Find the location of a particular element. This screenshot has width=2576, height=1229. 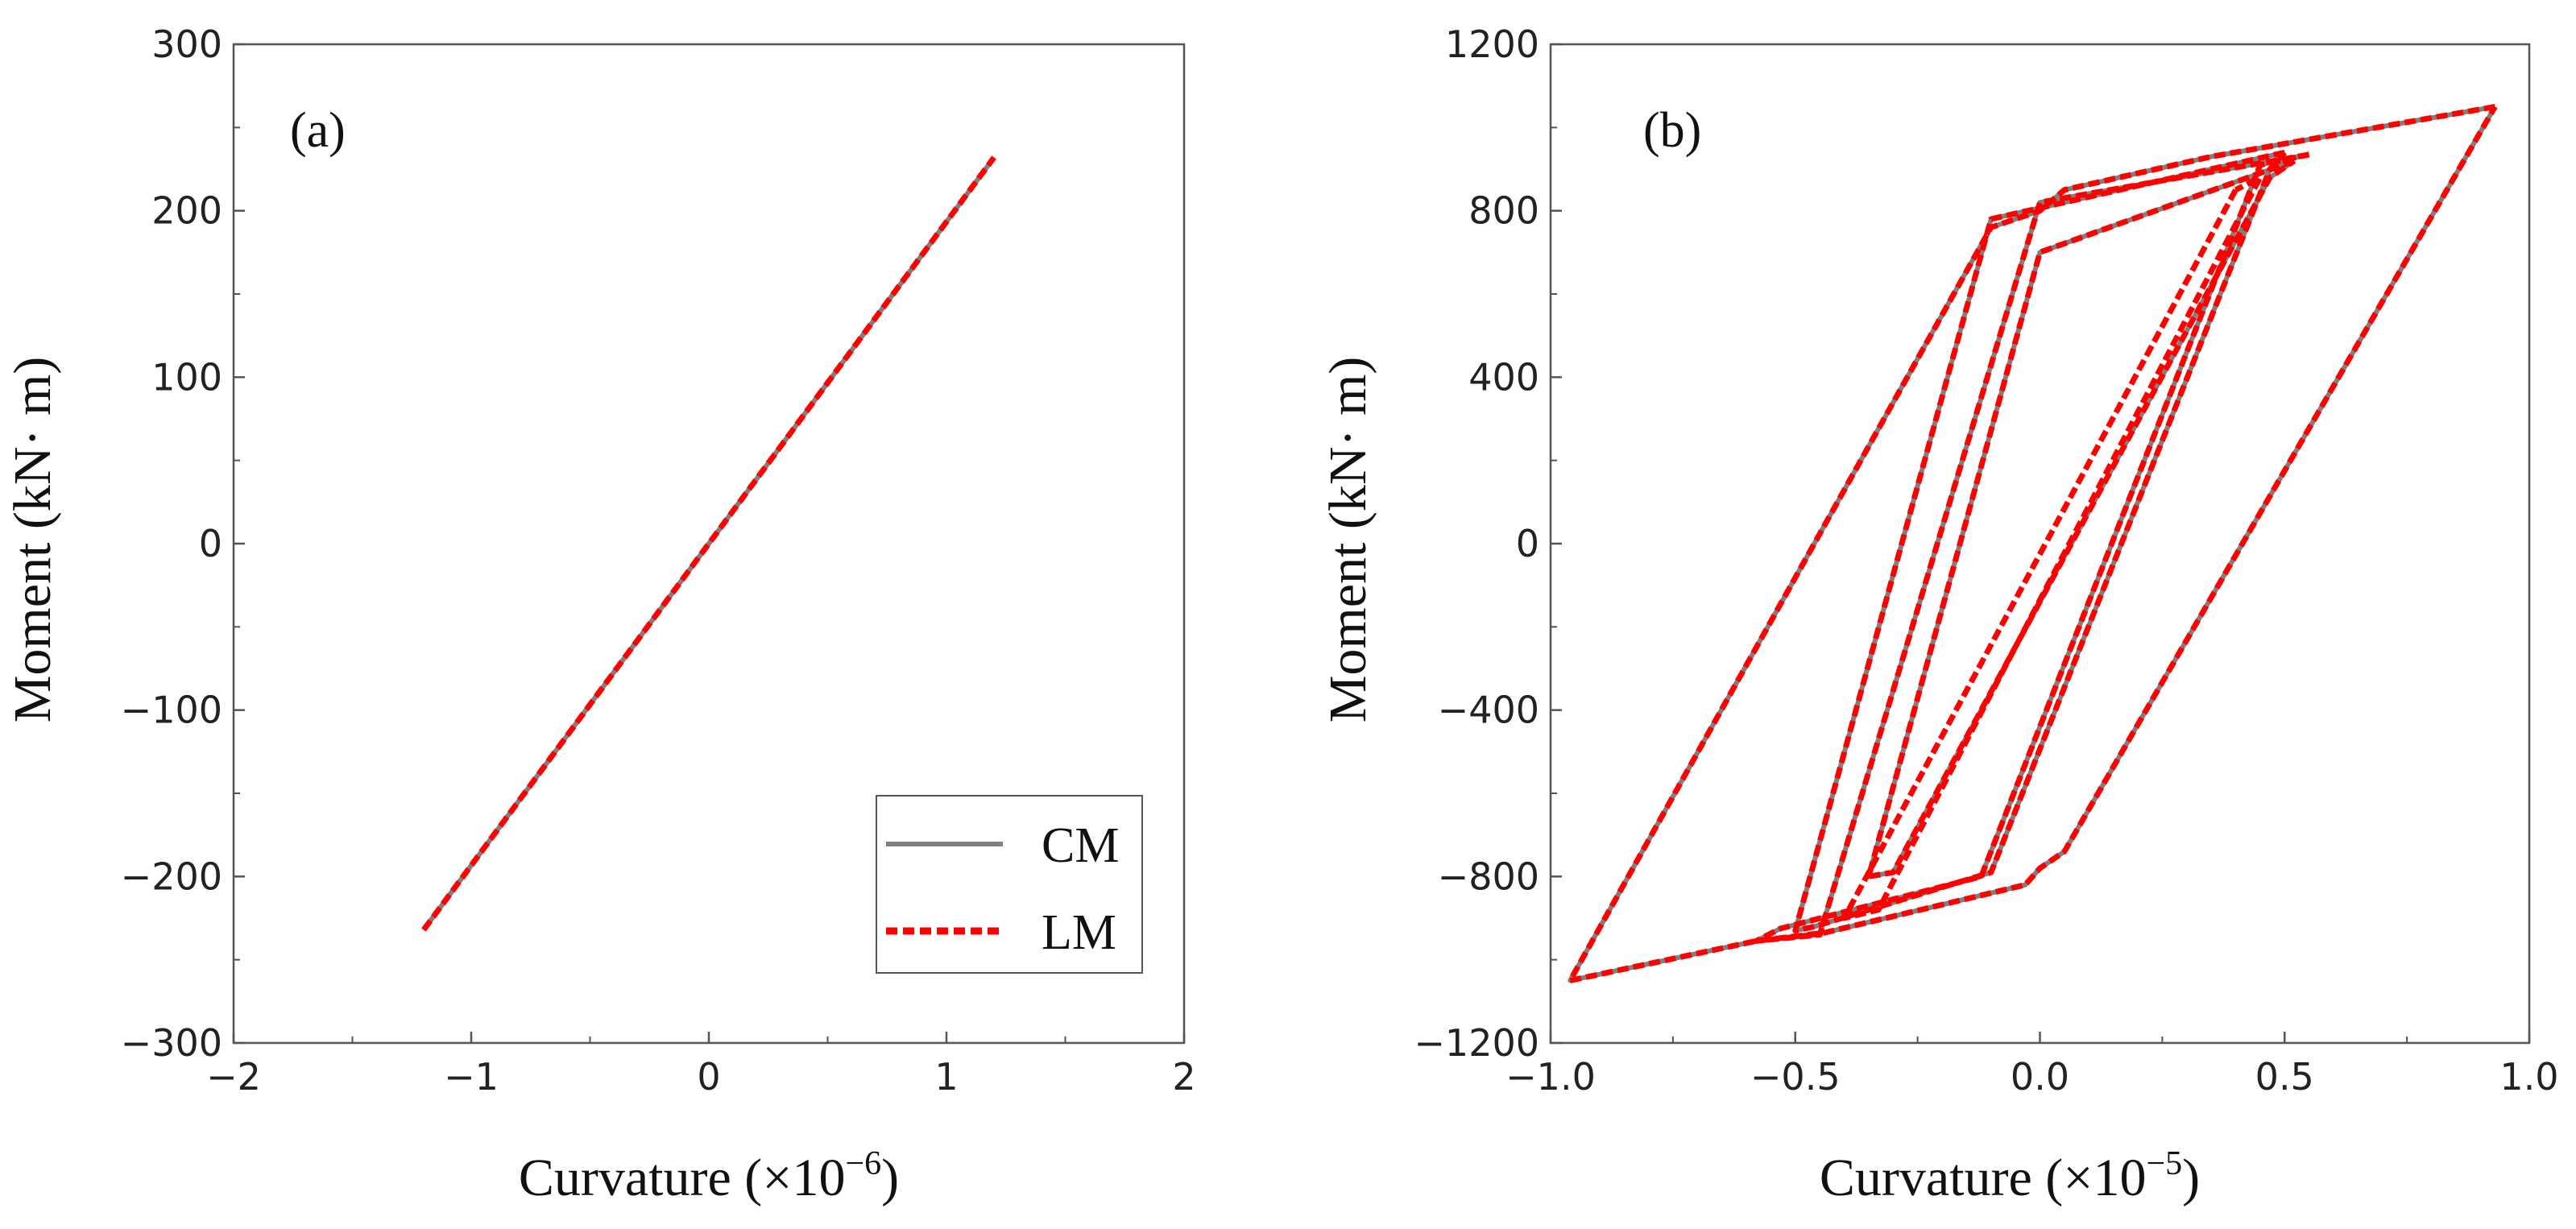

panel-a-series-lm-line is located at coordinates (708, 543).